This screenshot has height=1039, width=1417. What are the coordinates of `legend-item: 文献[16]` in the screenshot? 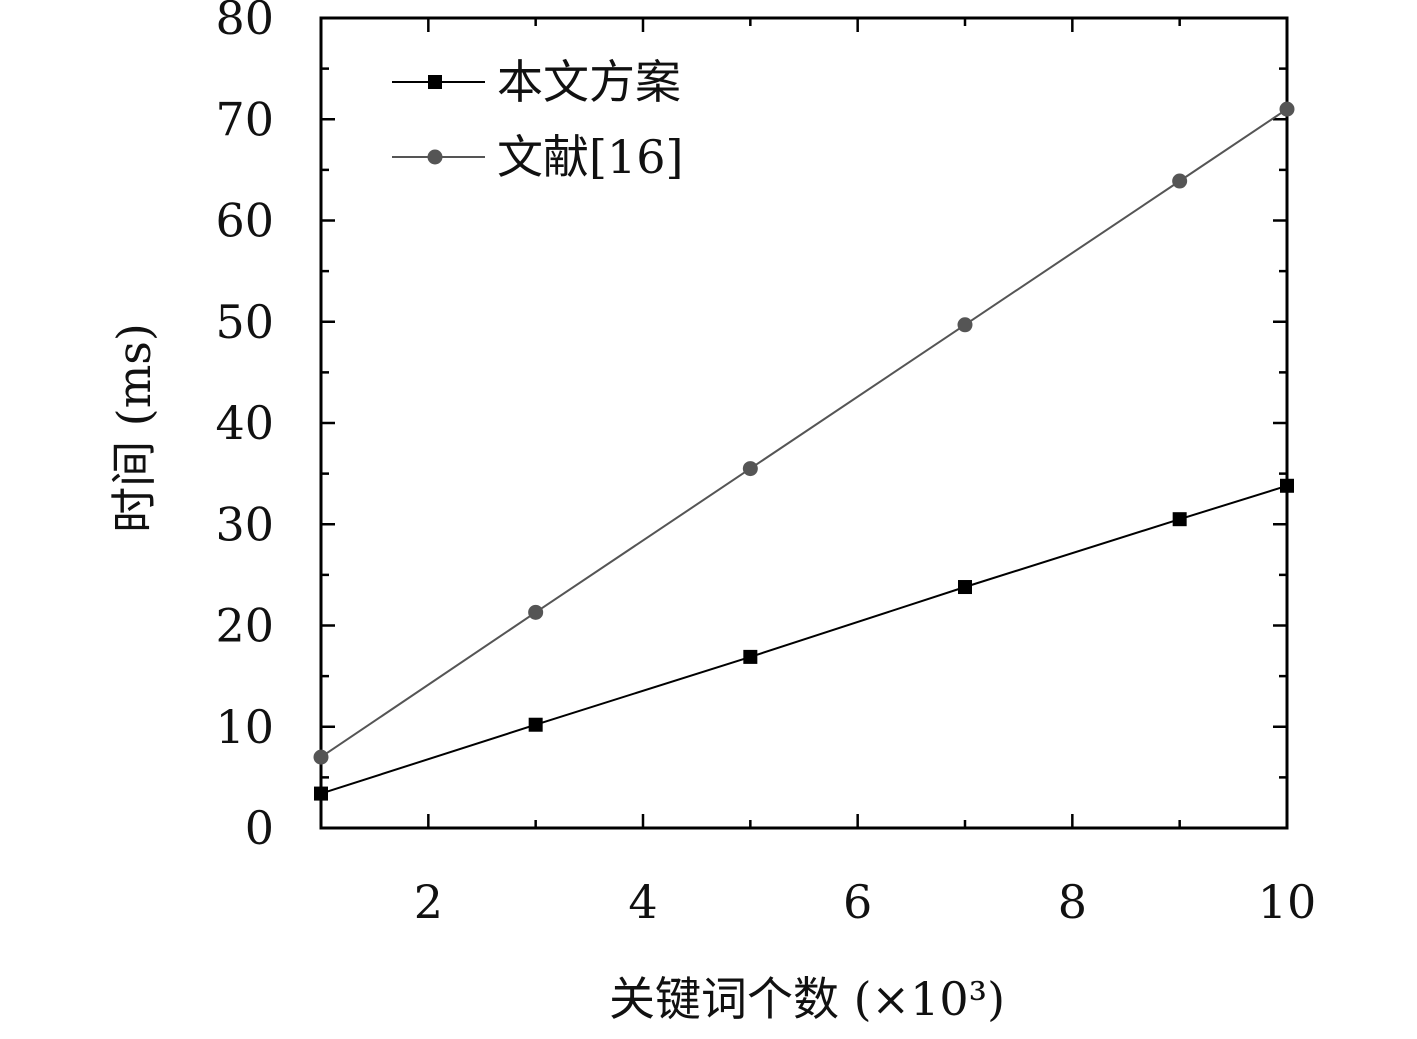 It's located at (537, 157).